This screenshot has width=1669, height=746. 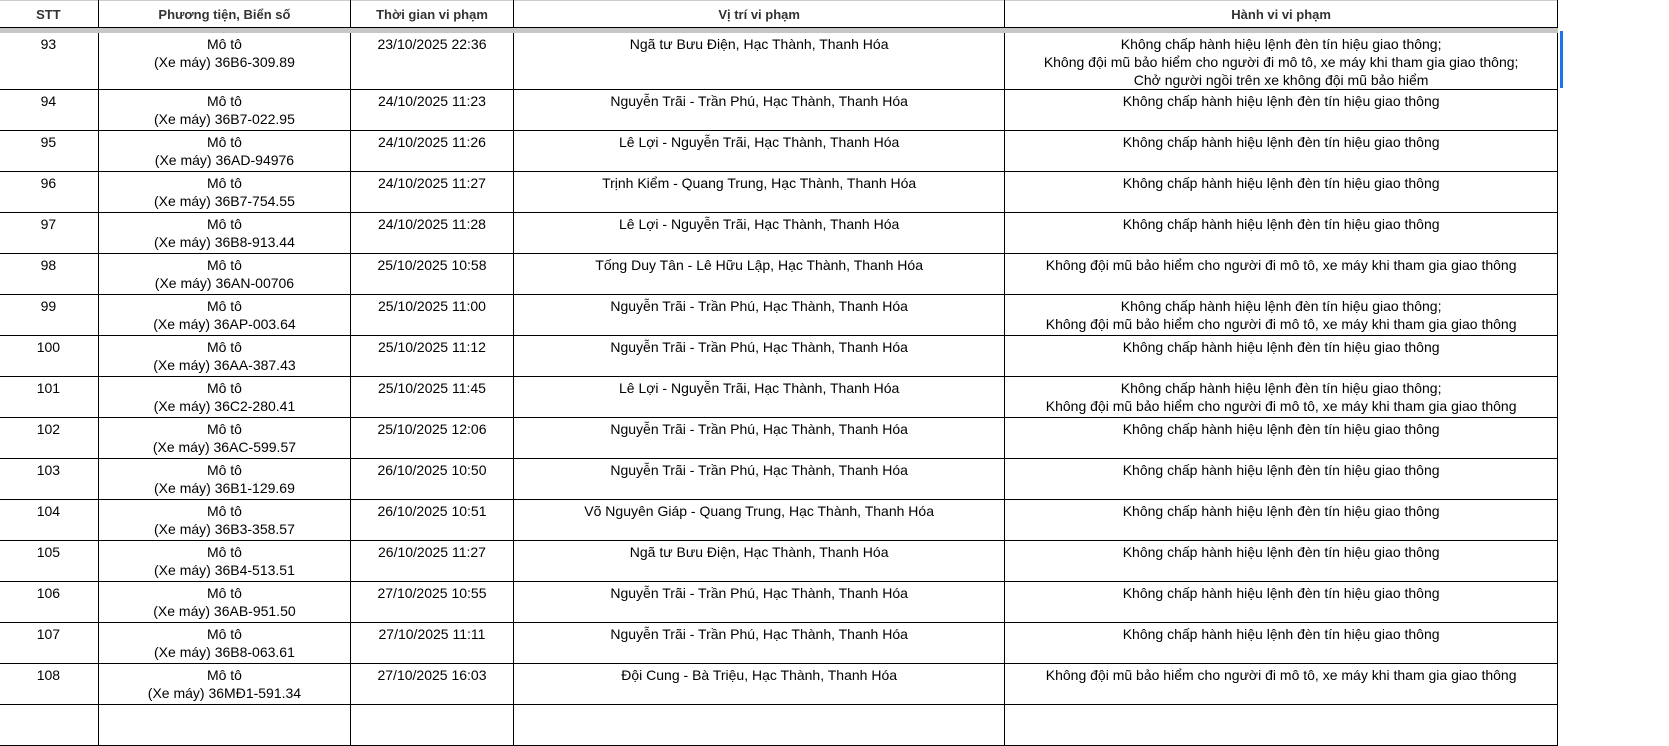 What do you see at coordinates (224, 602) in the screenshot?
I see `cell-vehicle: Mô tô (Xe máy) 36AB-951.50` at bounding box center [224, 602].